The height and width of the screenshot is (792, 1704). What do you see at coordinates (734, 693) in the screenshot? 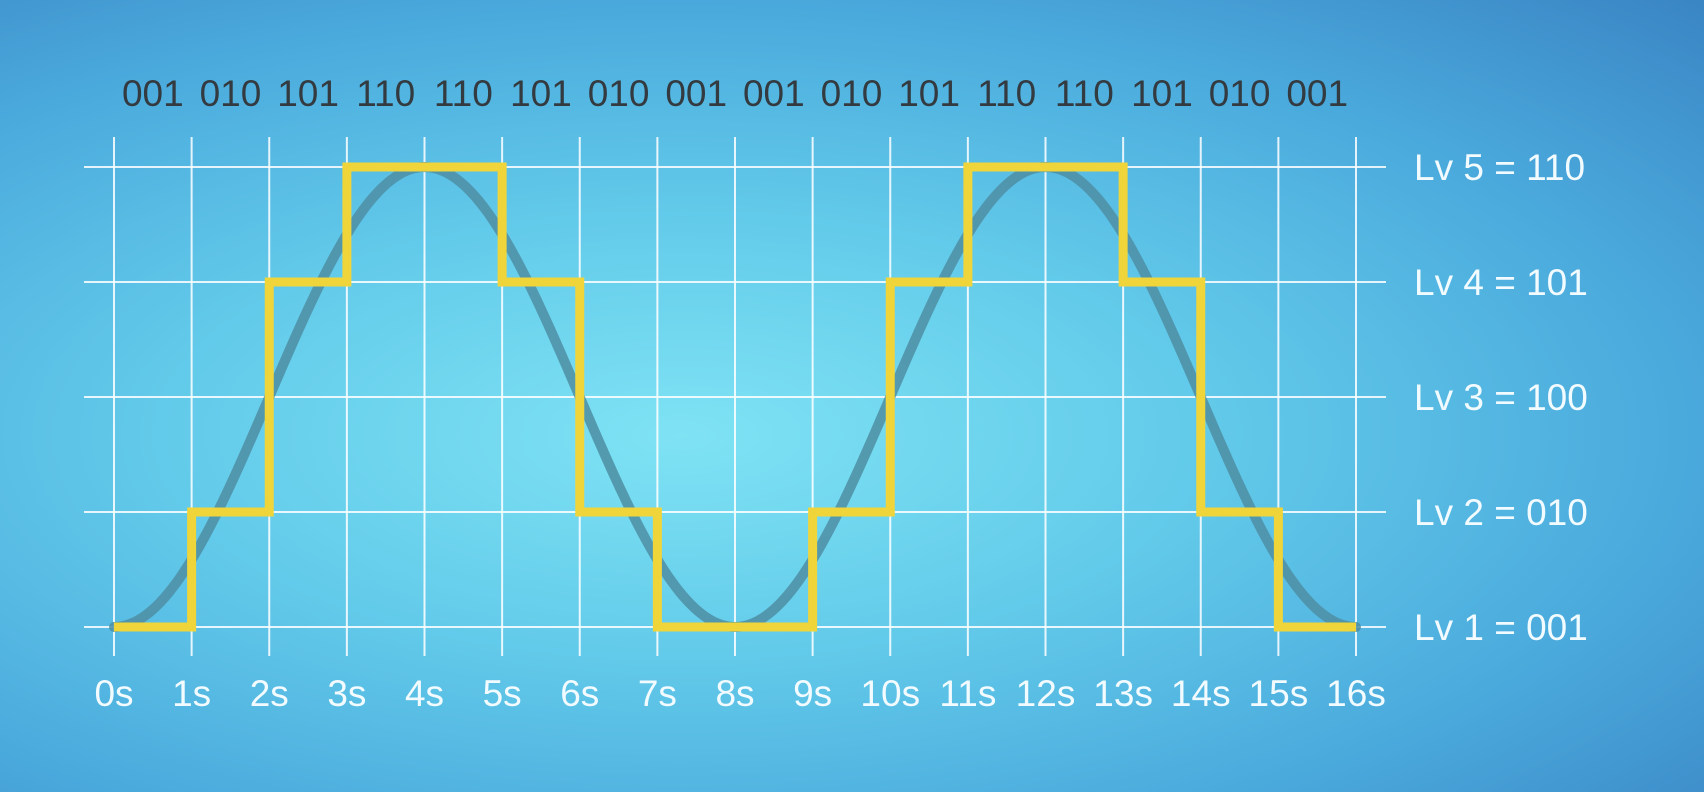
I see `x-tick-label: 8s` at bounding box center [734, 693].